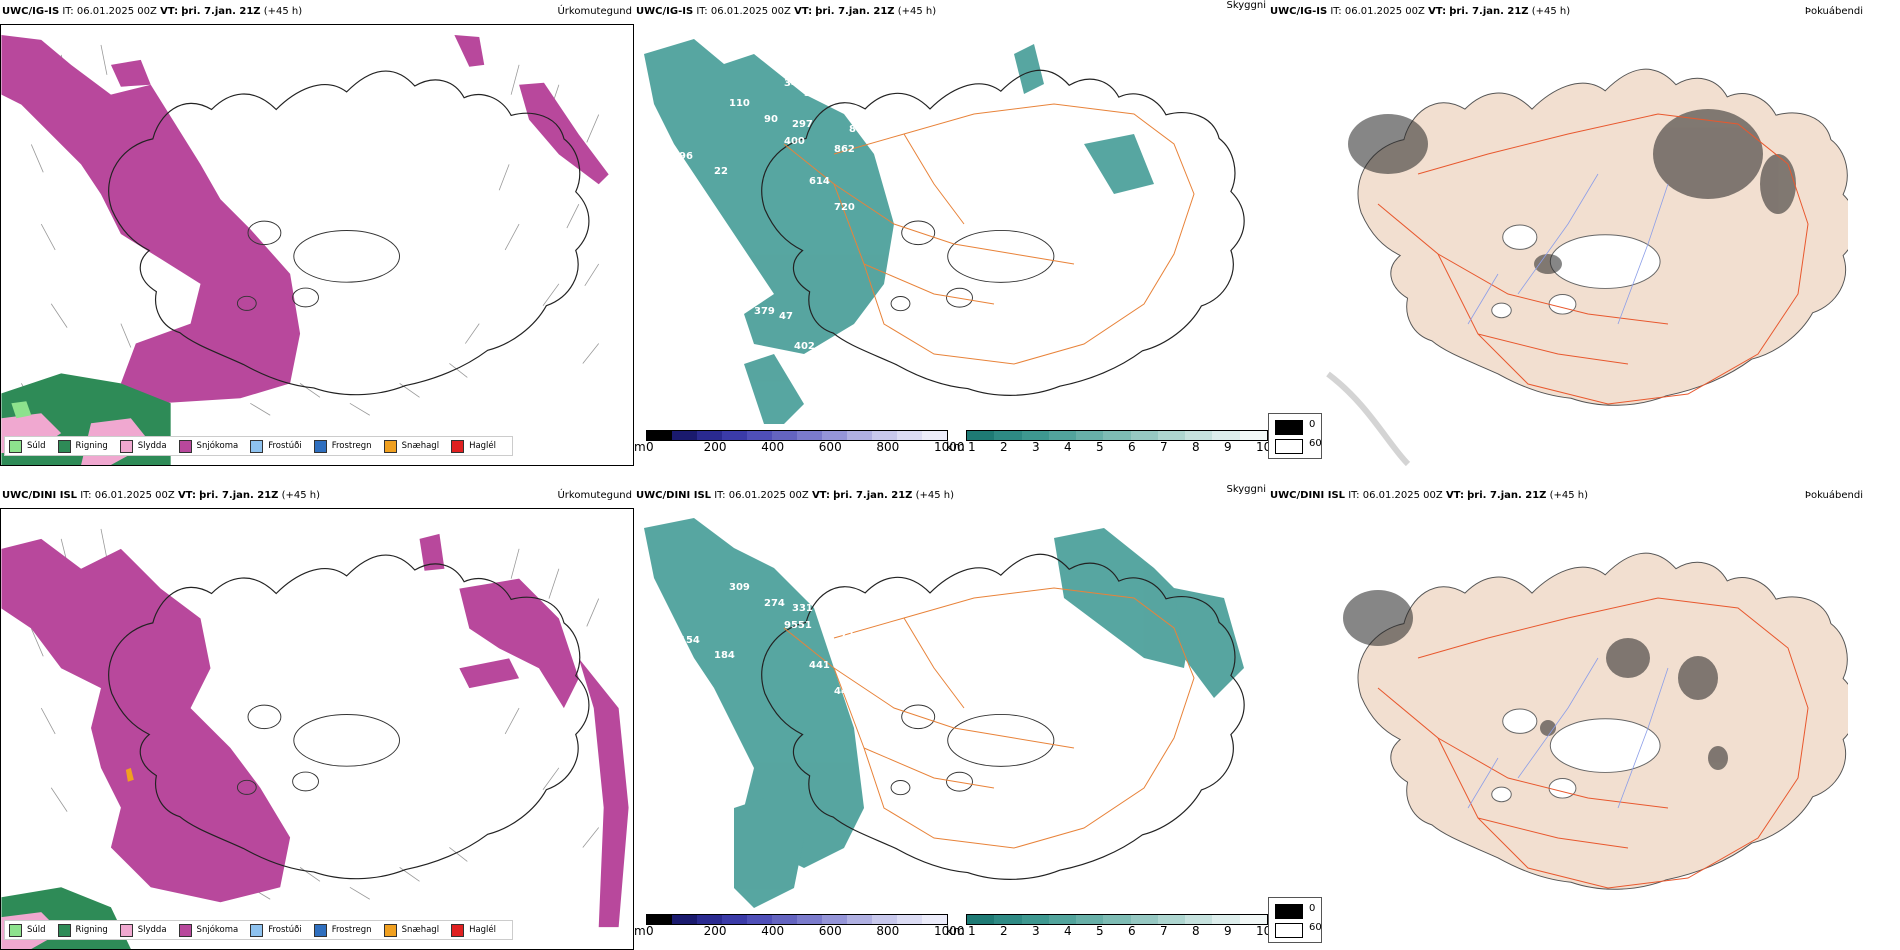 The image size is (1900, 950). I want to click on visibility-value-label: 379, so click(764, 311).